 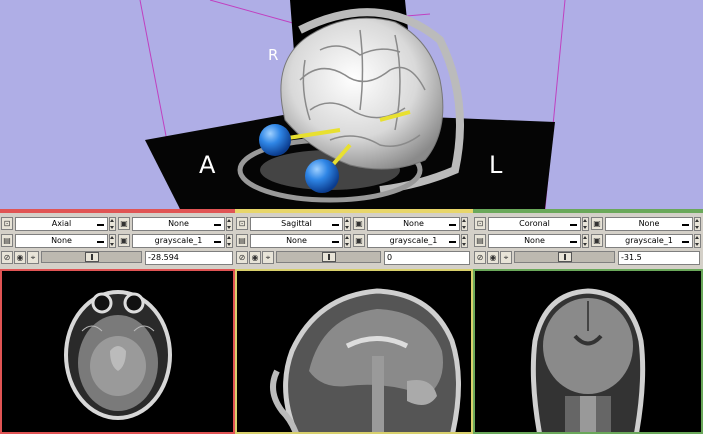 I want to click on sagittal-offset-field: 0, so click(x=427, y=258).